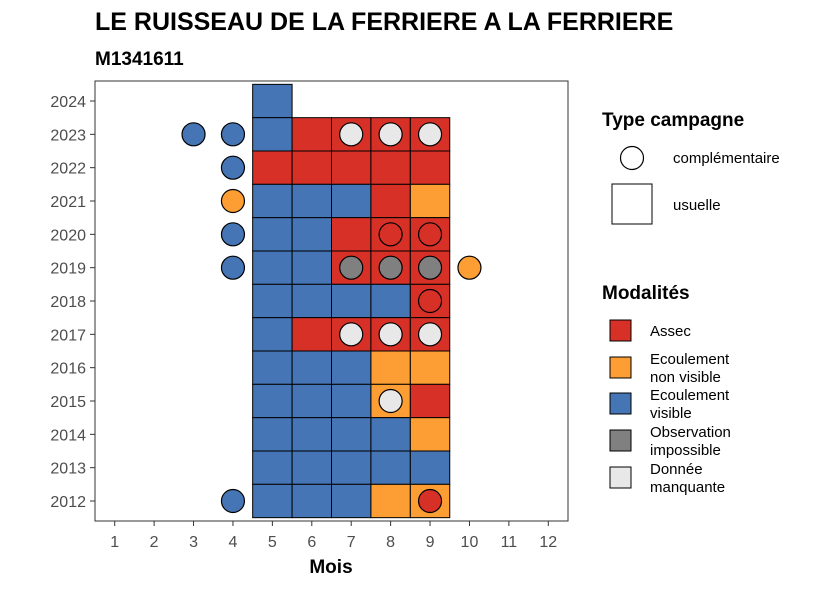  Describe the element at coordinates (272, 234) in the screenshot. I see `tile-2020-5-ecoulement-visible` at that location.